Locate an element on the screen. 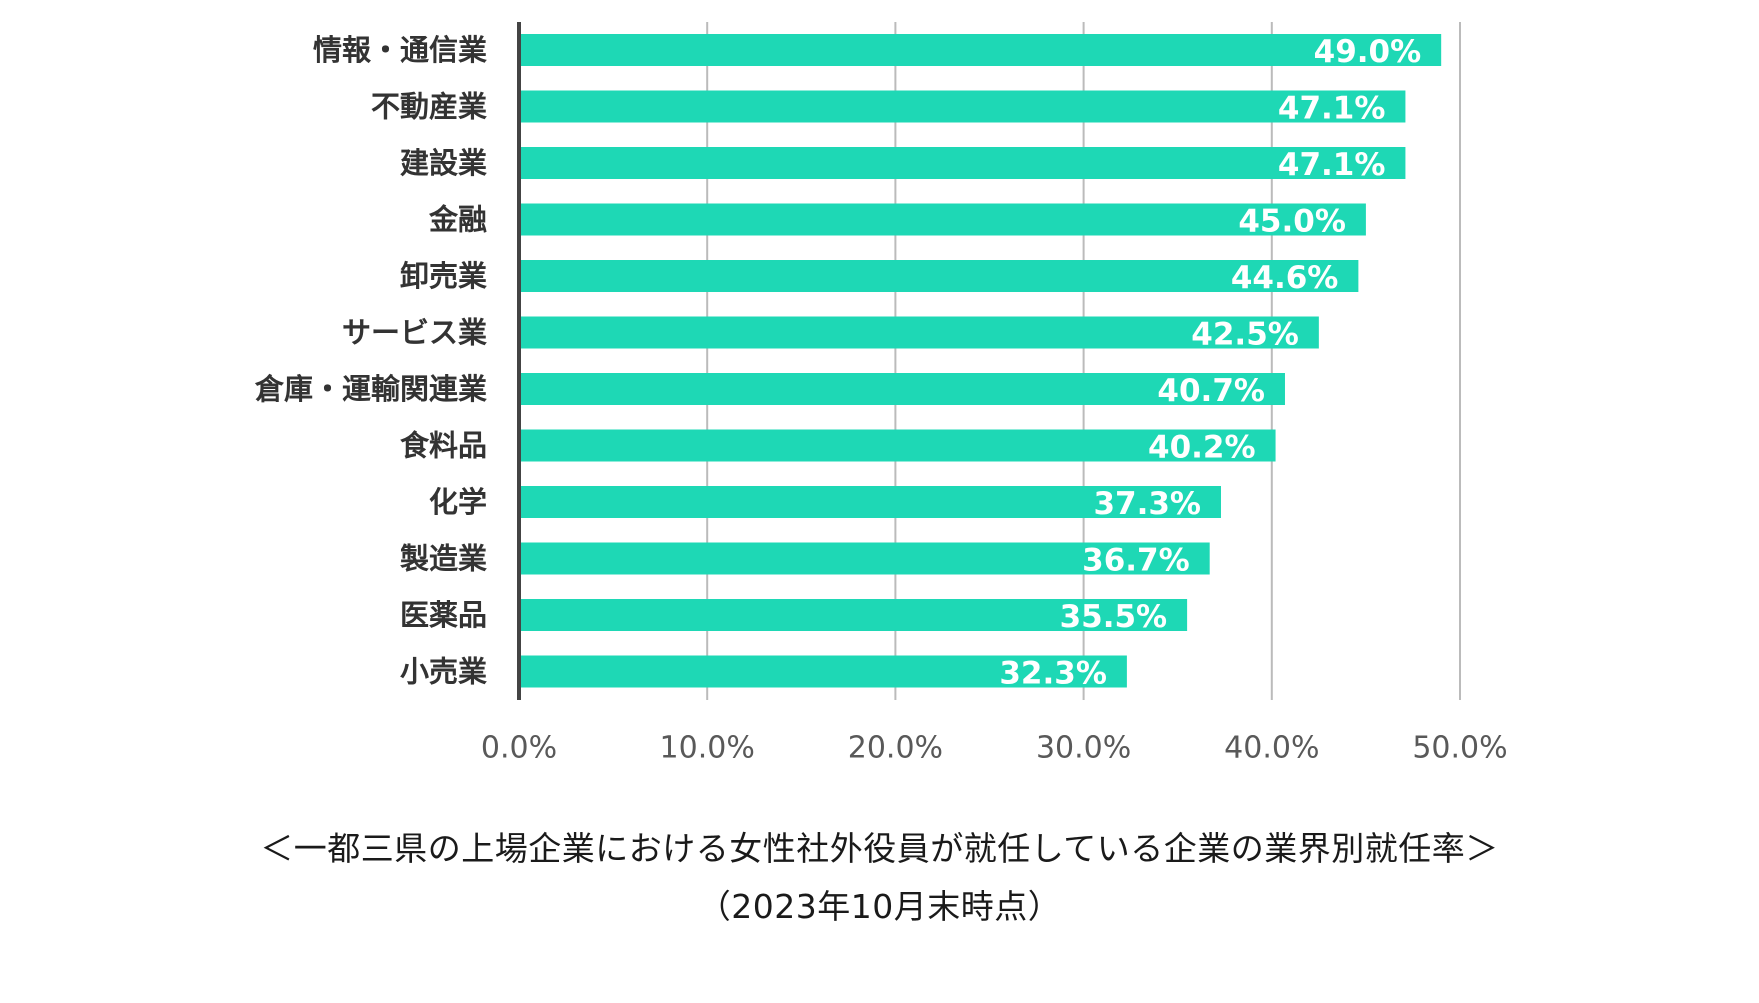  x-tick-label: 40.0% is located at coordinates (1271, 748).